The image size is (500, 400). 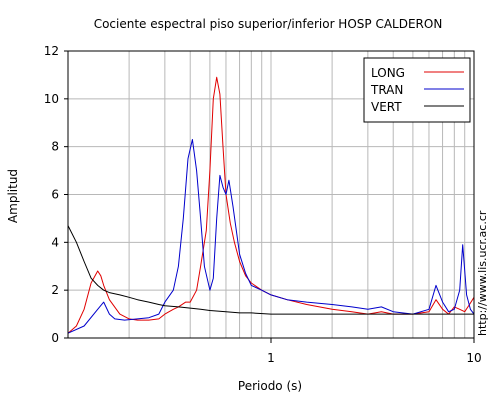 I want to click on y-tick-label: 8, so click(x=55, y=147).